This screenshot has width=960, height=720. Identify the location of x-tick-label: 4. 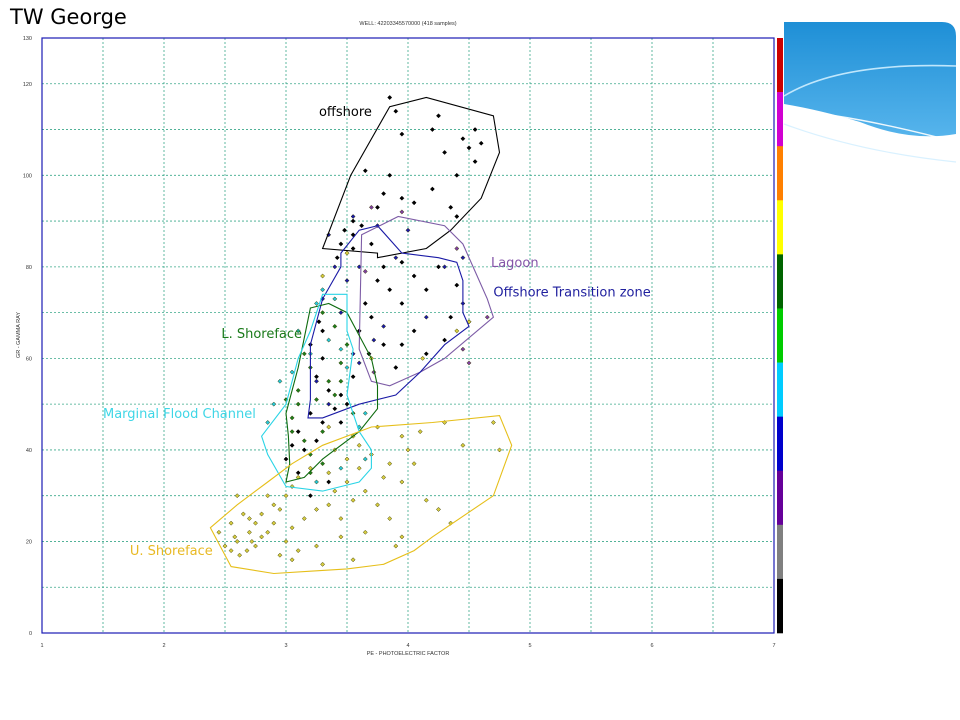
(407, 646).